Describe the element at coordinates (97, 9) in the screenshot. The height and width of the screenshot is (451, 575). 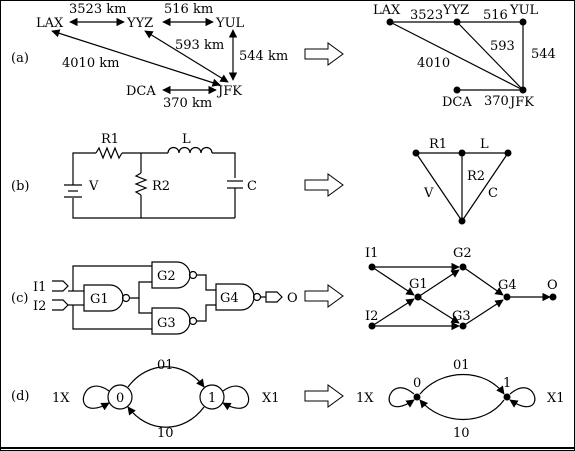
I see `distance-lax-yyz: 3523 km` at that location.